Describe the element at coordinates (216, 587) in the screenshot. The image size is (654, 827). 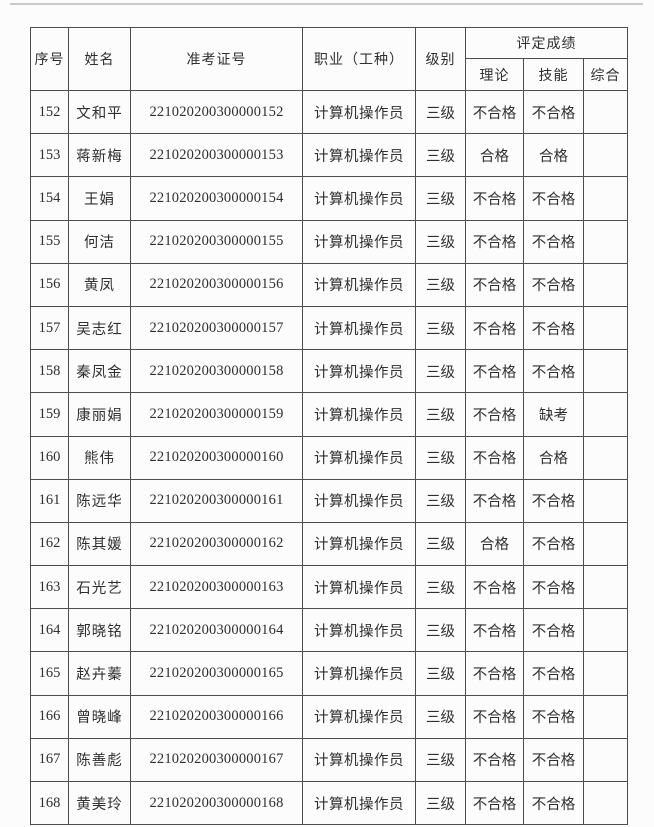
I see `cell-admission-ticket: 221020200300000163` at that location.